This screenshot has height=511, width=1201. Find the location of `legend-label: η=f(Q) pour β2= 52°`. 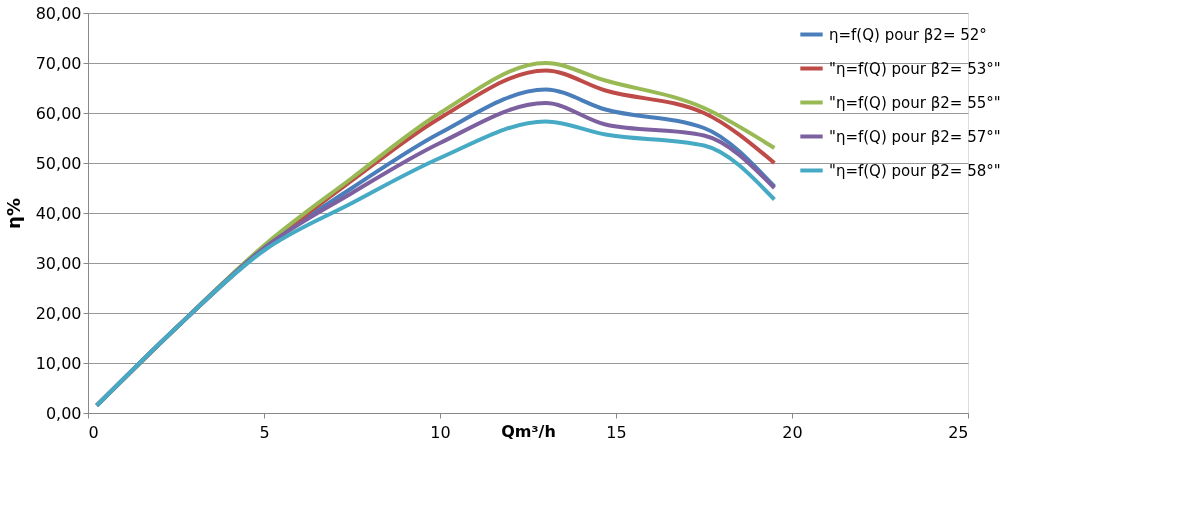

legend-label: η=f(Q) pour β2= 52° is located at coordinates (908, 34).